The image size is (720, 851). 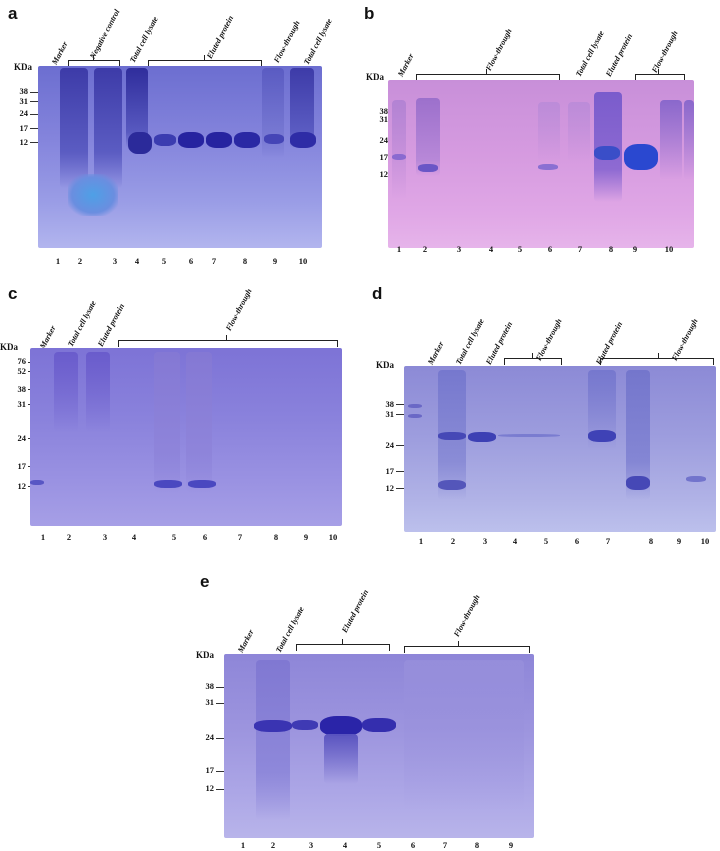 I want to click on dye-front, so click(x=93, y=195).